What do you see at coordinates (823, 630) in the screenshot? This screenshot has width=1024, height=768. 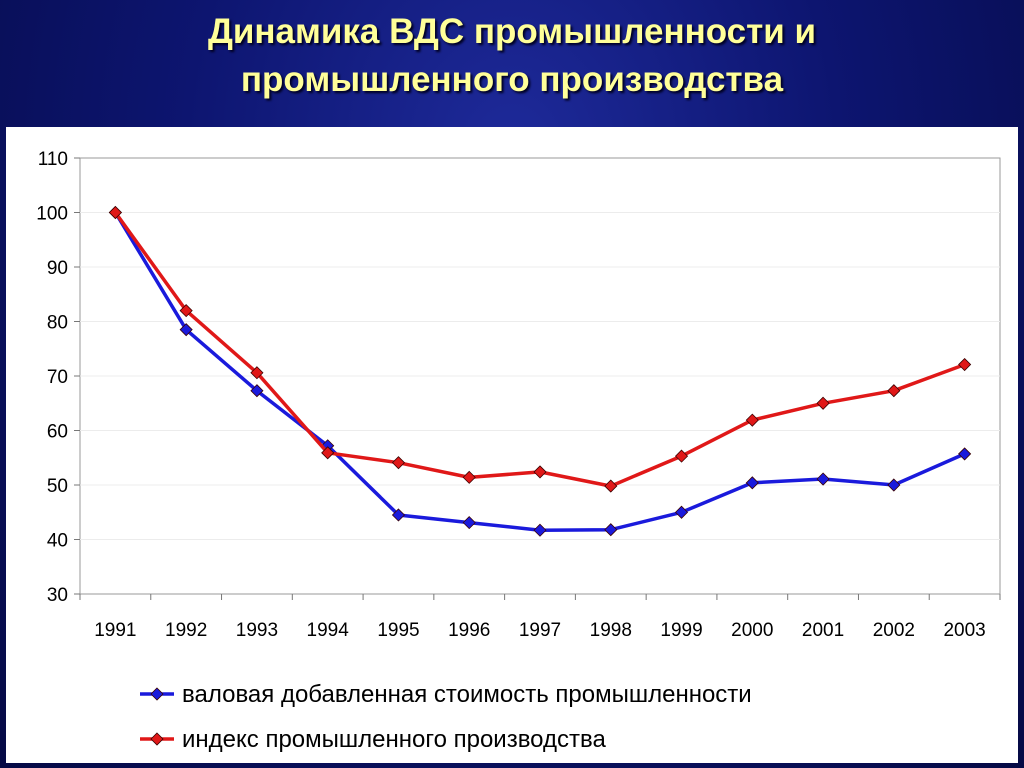 I see `x-tick-label: 2001` at bounding box center [823, 630].